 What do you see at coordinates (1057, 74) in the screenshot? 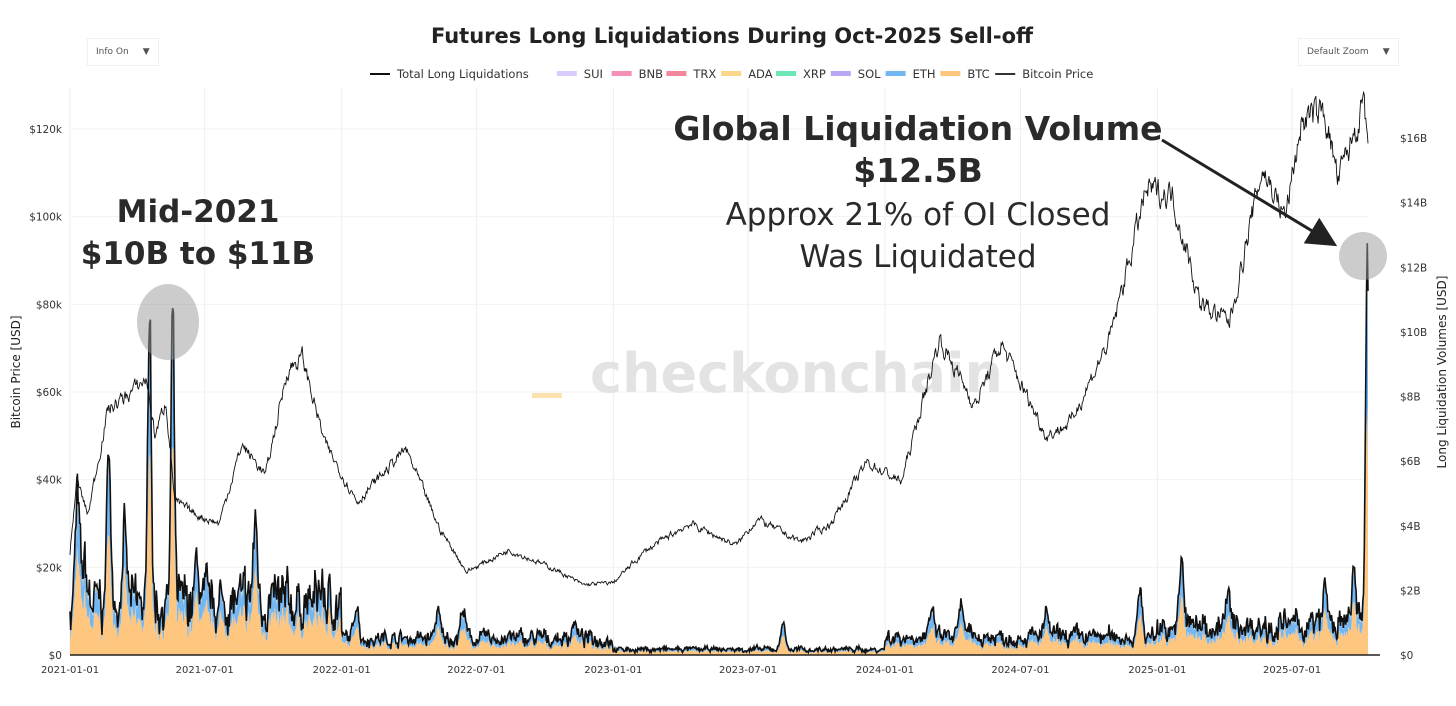
I see `legend-label: Bitcoin Price` at bounding box center [1057, 74].